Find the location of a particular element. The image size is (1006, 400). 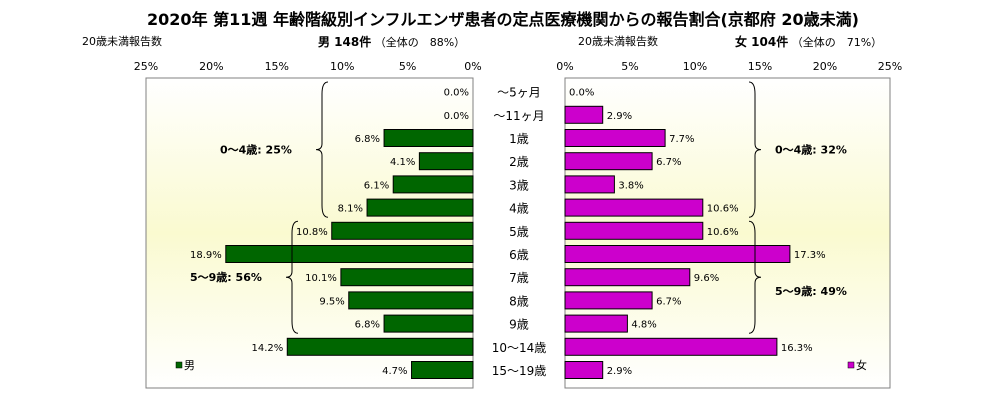

female-legend-swatch is located at coordinates (851, 365).